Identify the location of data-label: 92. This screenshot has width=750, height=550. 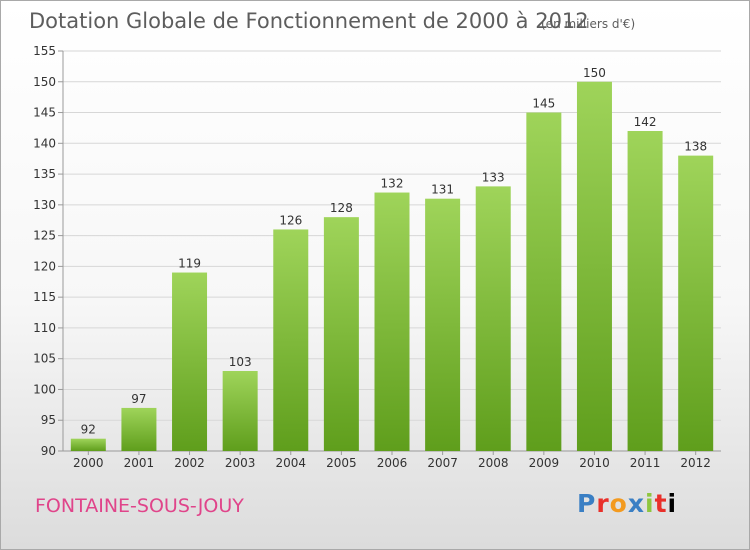
(88, 430).